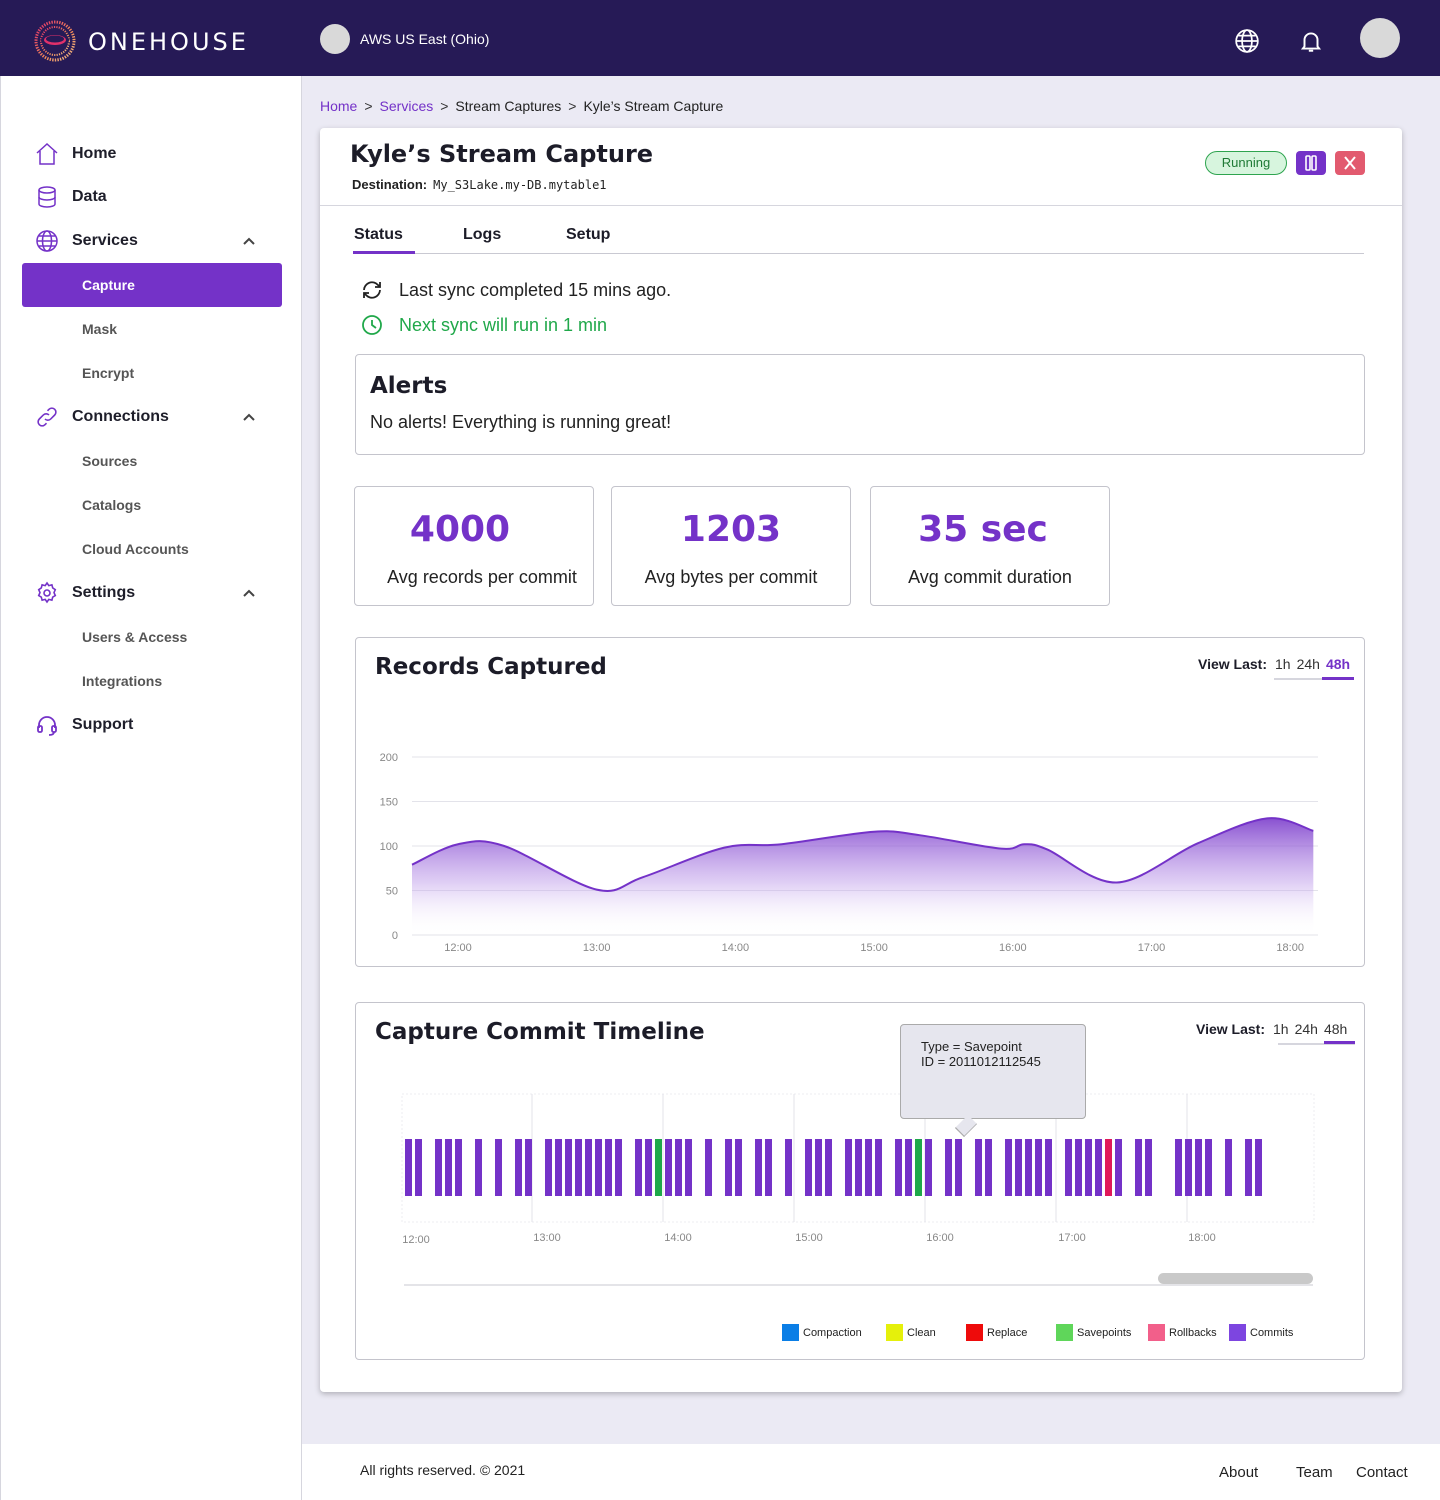 Image resolution: width=1440 pixels, height=1500 pixels. What do you see at coordinates (1108, 1167) in the screenshot?
I see `rollback-bar` at bounding box center [1108, 1167].